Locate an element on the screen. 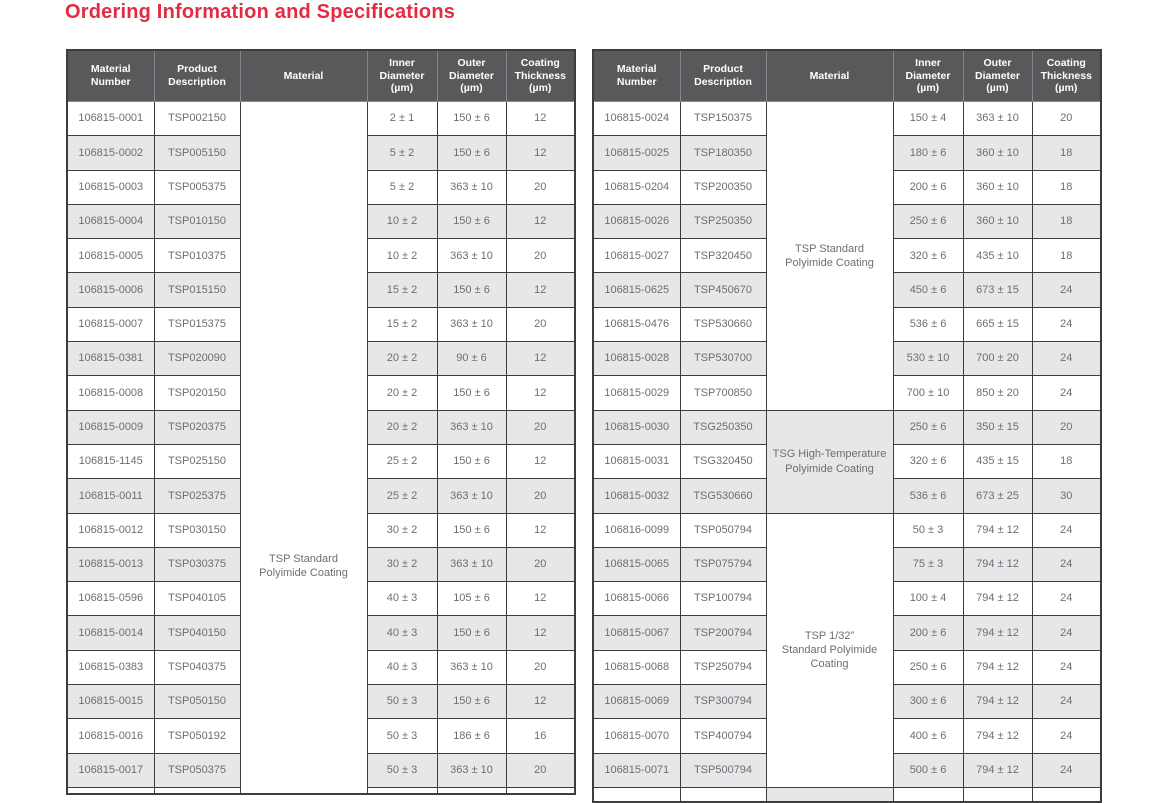  material-cell: TSP 1/32” Standard Polyimide Coating is located at coordinates (829, 650).